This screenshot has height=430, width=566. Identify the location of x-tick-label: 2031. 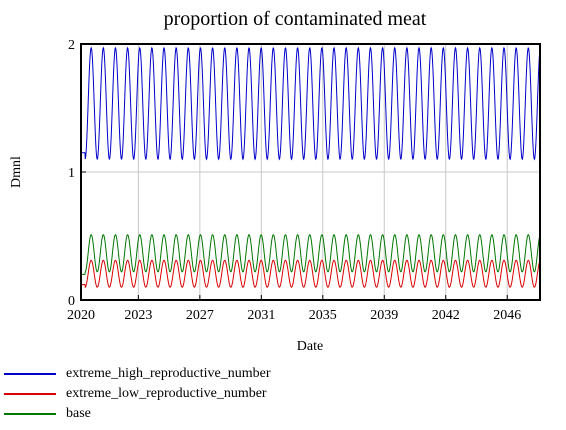
(261, 315).